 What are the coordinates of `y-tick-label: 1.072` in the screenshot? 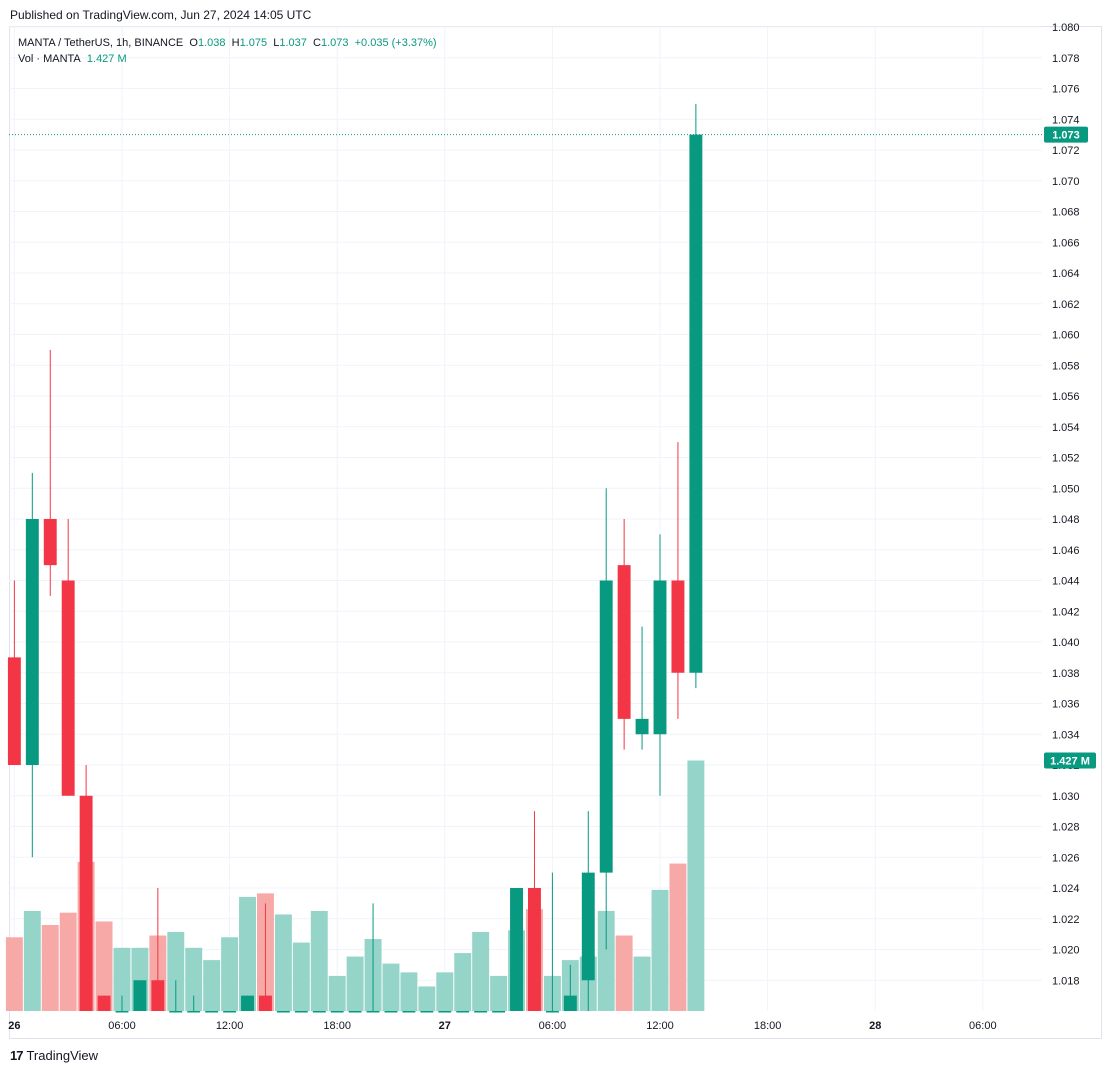 It's located at (1066, 151).